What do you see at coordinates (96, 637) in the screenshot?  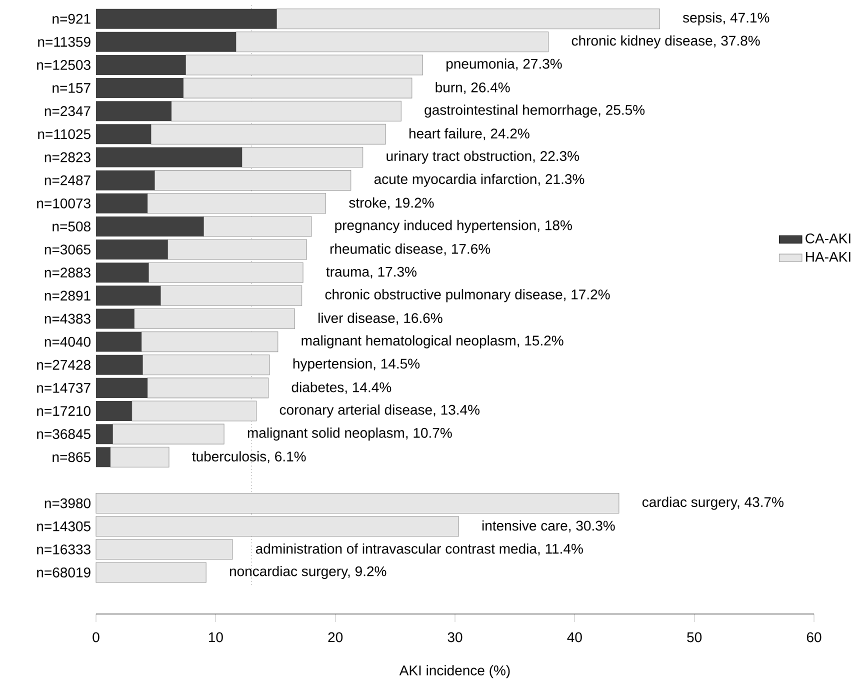 I see `x-tick-label: 0` at bounding box center [96, 637].